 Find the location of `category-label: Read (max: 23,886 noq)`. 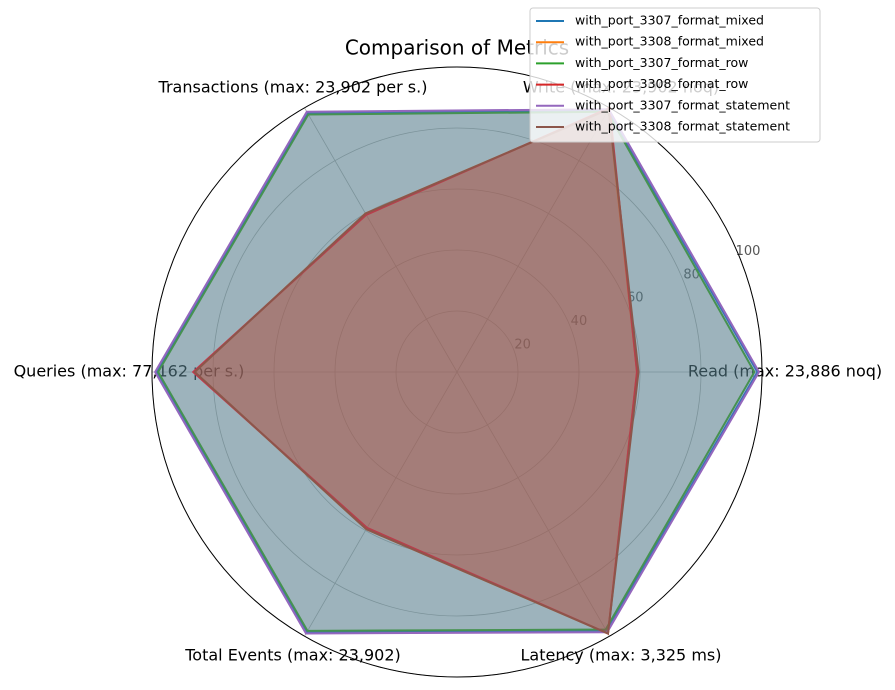

category-label: Read (max: 23,886 noq) is located at coordinates (785, 371).